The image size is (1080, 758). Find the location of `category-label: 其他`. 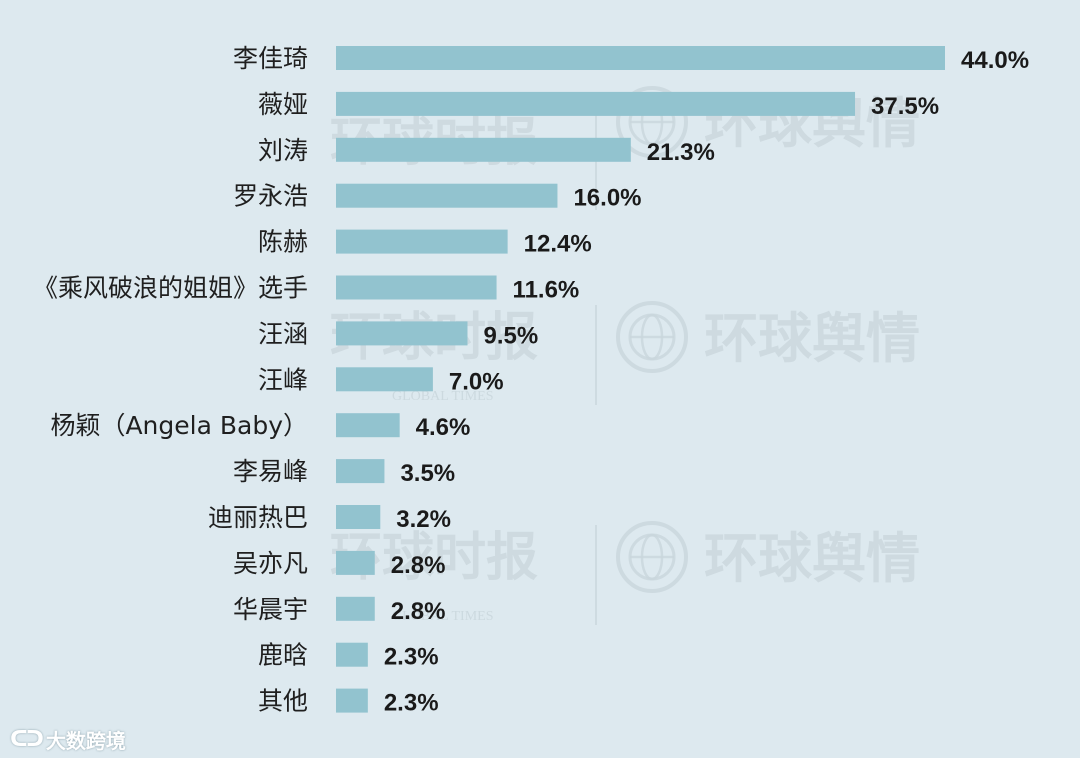

category-label: 其他 is located at coordinates (283, 701).